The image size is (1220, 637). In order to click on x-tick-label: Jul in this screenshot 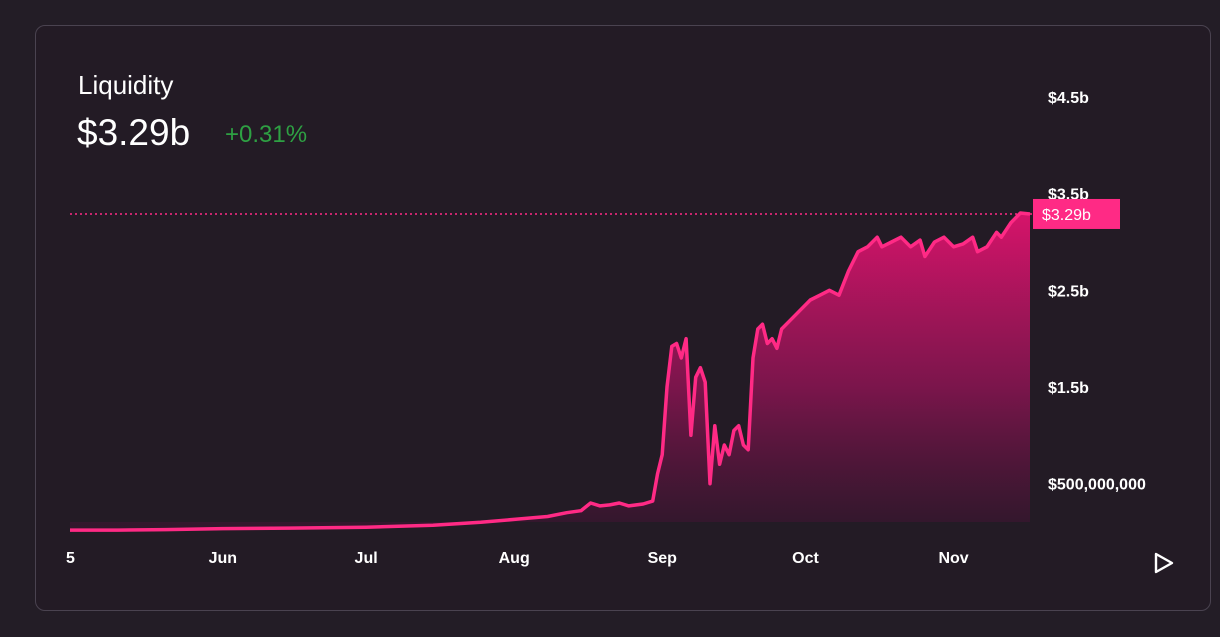, I will do `click(366, 558)`.